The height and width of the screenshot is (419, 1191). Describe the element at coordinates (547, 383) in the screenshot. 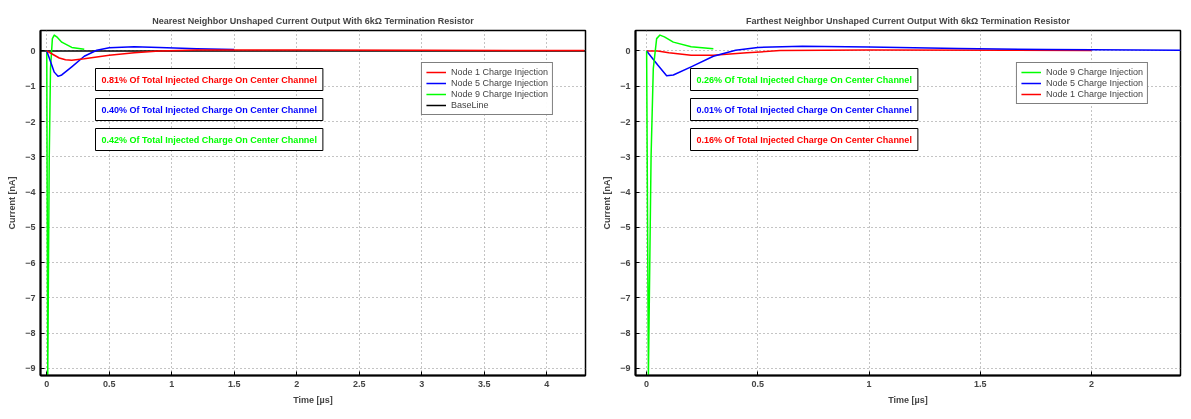

I see `x-tick-label: 4` at that location.